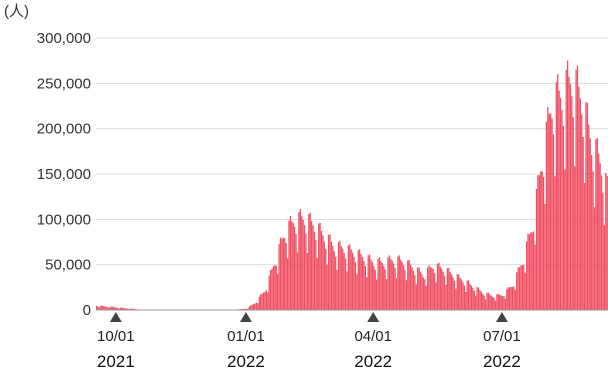 The height and width of the screenshot is (376, 608). I want to click on x-tick-year-label: 2022, so click(502, 361).